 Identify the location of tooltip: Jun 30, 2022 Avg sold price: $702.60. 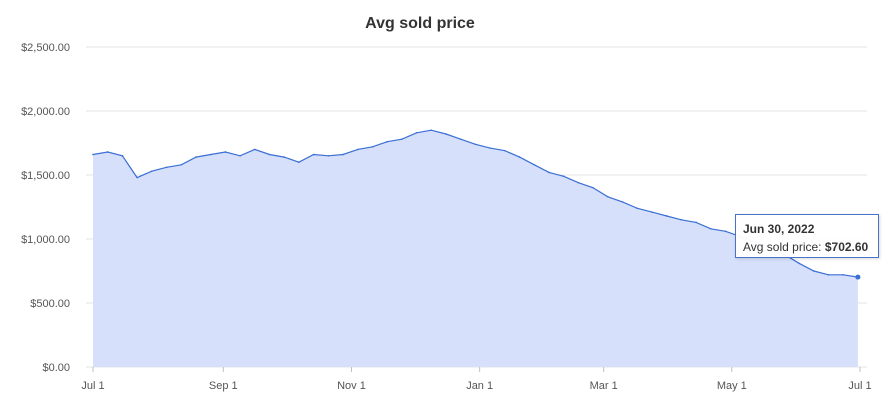
(807, 236).